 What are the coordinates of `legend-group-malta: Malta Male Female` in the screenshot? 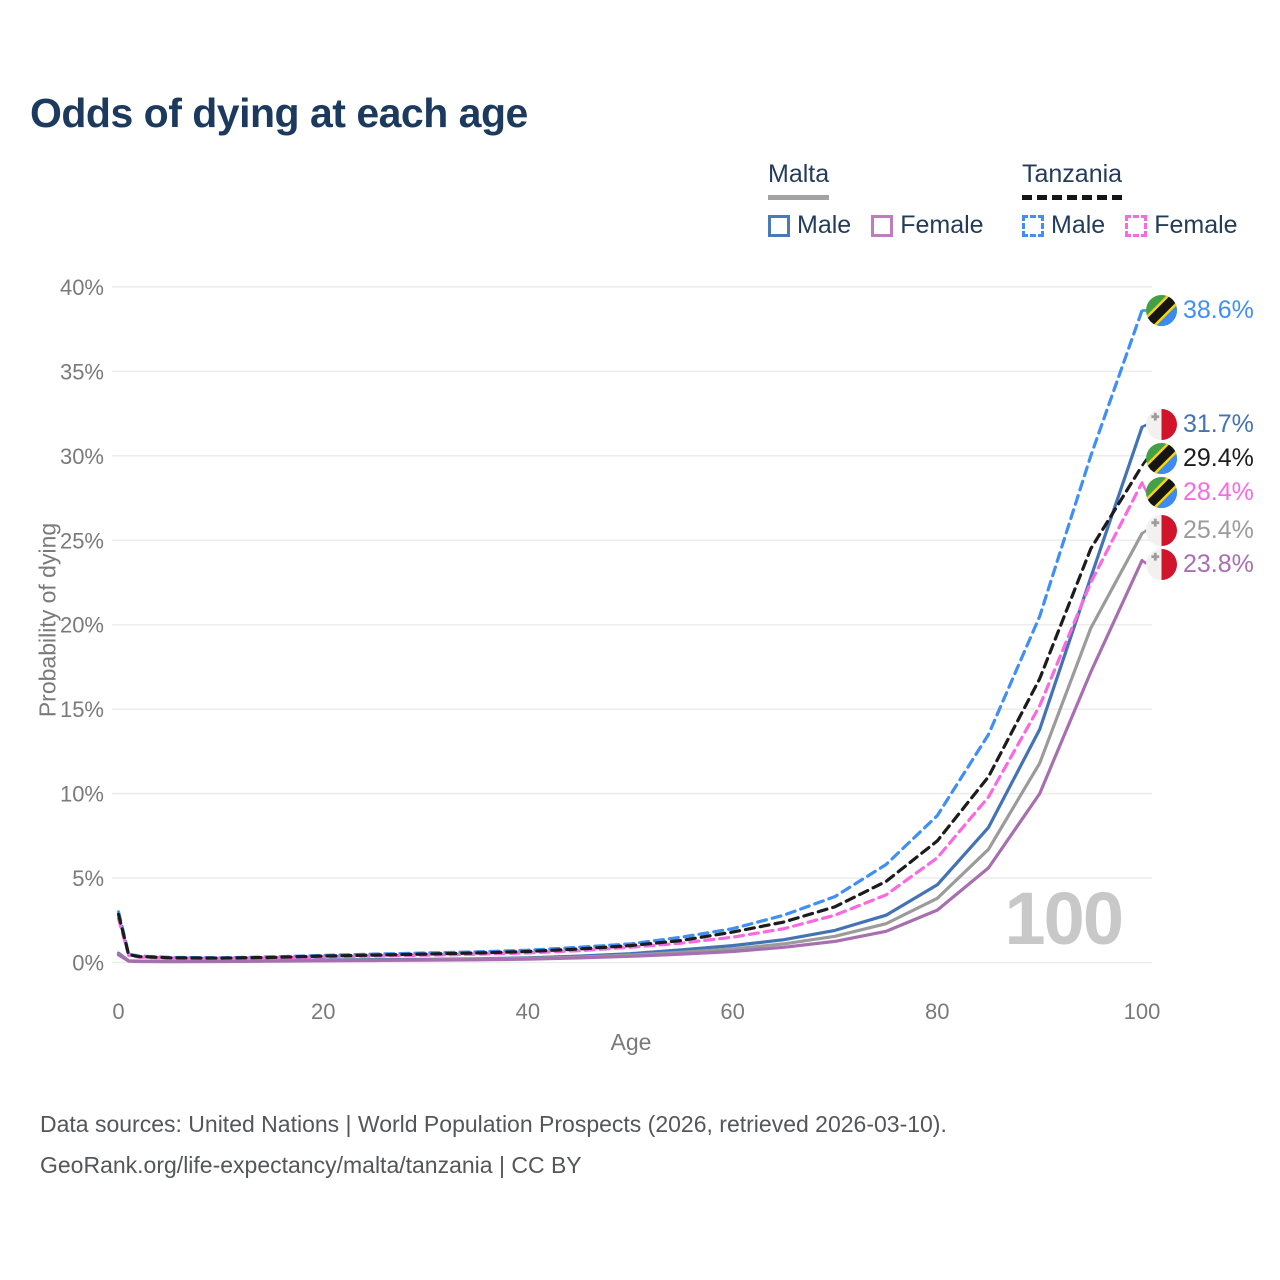 It's located at (876, 200).